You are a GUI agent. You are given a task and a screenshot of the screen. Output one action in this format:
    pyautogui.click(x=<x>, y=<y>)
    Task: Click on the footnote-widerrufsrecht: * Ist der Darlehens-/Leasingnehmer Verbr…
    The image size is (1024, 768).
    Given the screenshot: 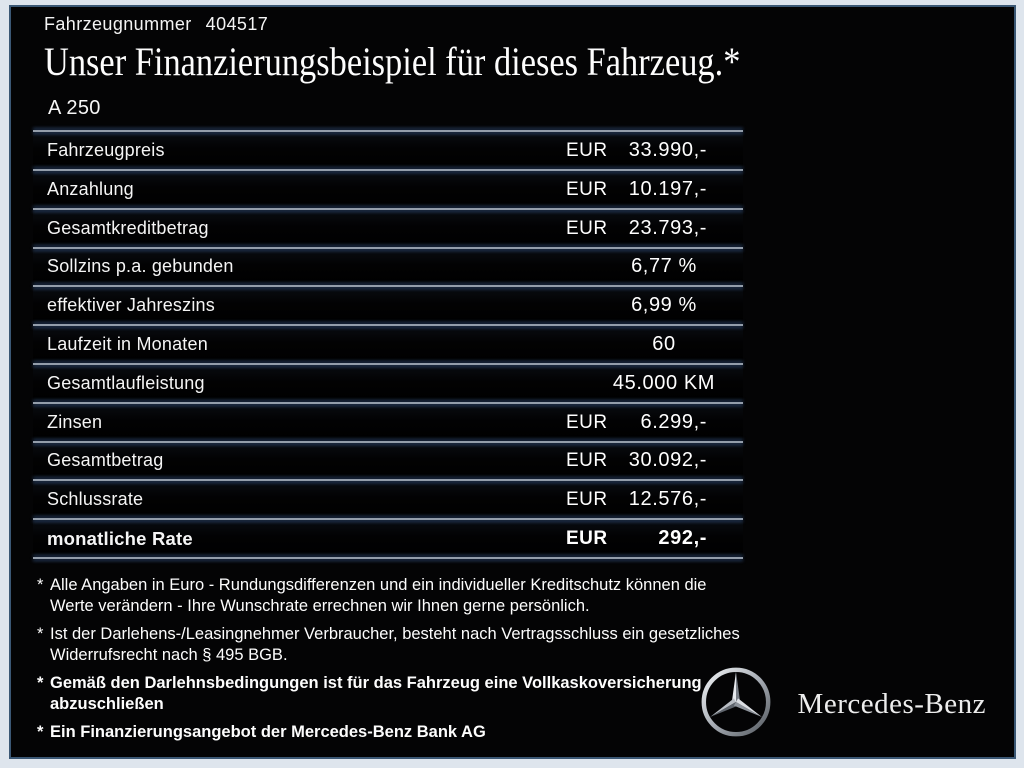 What is the action you would take?
    pyautogui.click(x=391, y=645)
    